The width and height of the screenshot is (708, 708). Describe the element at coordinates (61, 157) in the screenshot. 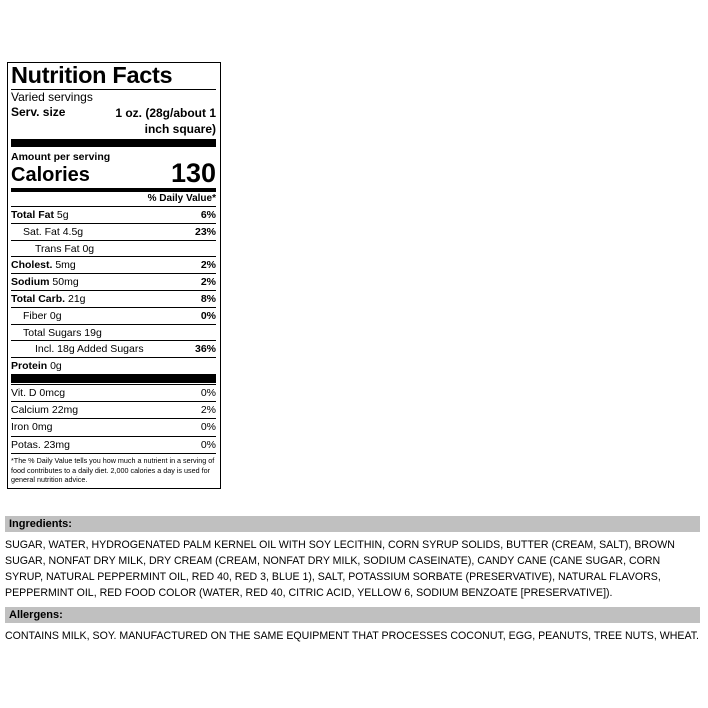

I see `amount-per-serving: Amount per serving` at that location.